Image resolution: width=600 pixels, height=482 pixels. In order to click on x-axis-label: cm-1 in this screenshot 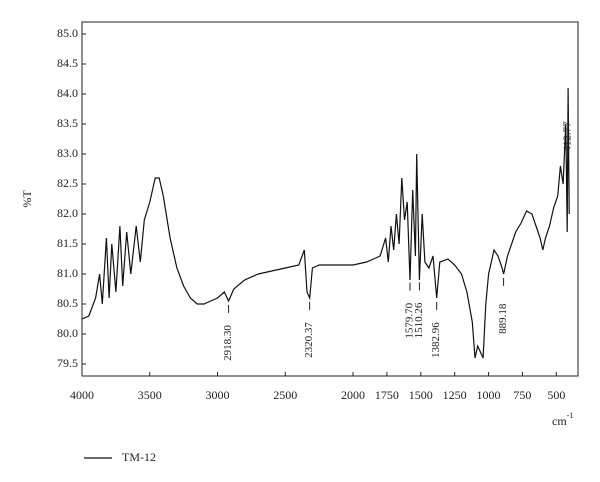, I will do `click(562, 419)`.